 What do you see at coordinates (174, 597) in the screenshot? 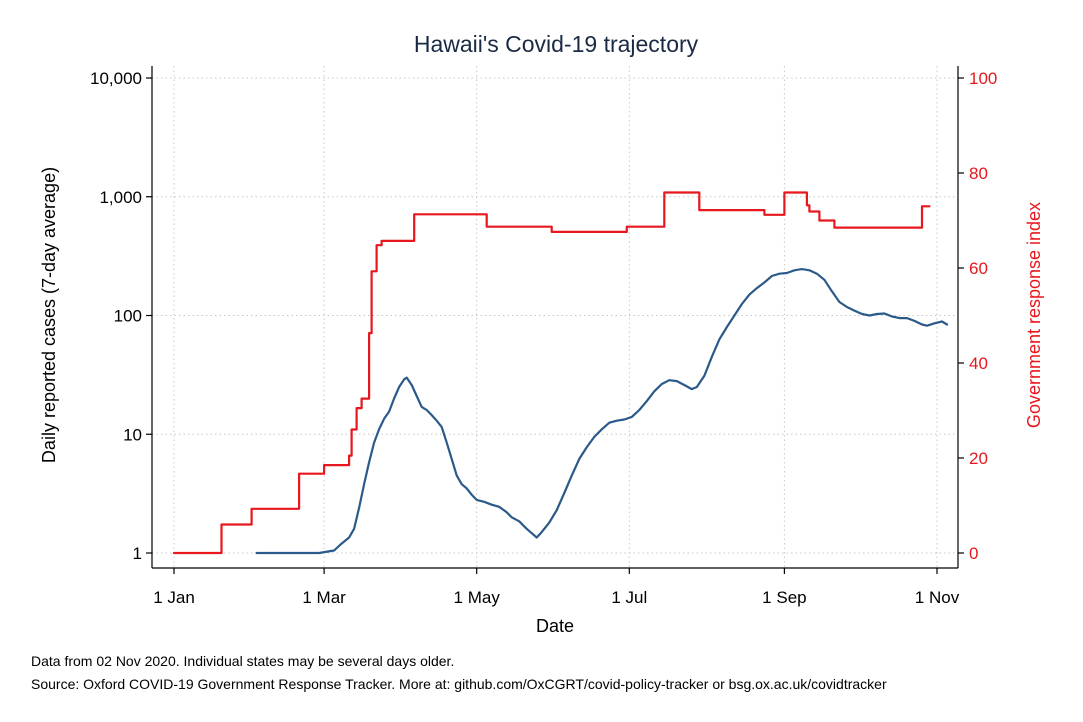
I see `x-tick-label: 1 Jan` at bounding box center [174, 597].